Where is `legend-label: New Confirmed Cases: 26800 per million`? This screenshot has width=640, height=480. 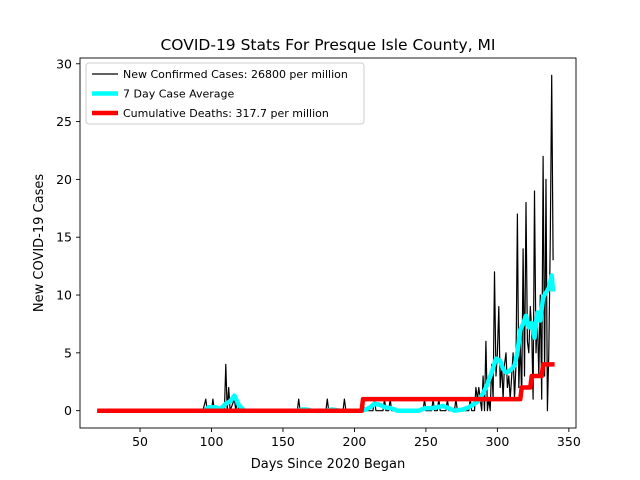
legend-label: New Confirmed Cases: 26800 per million is located at coordinates (235, 74).